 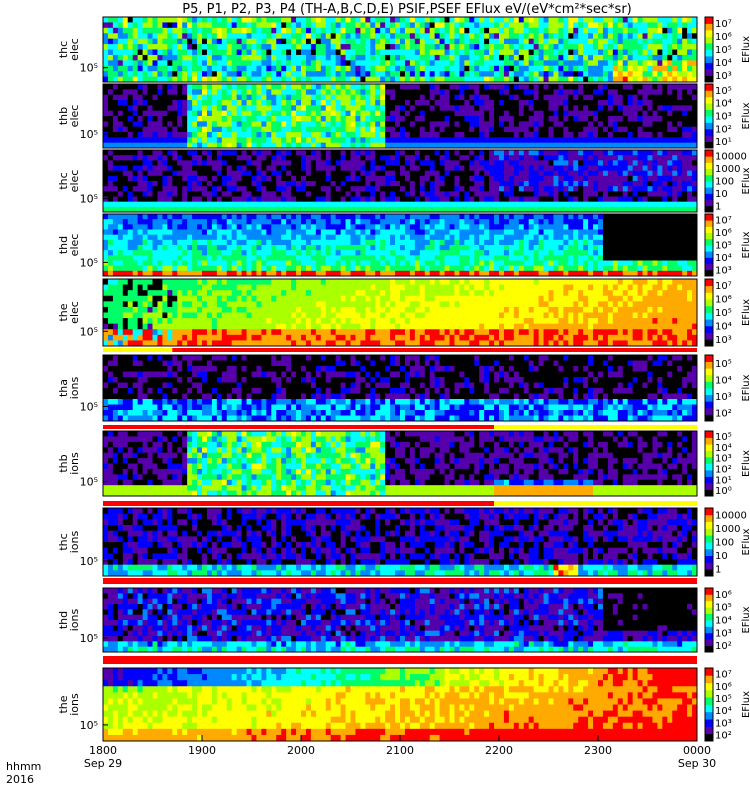 What do you see at coordinates (74, 49) in the screenshot?
I see `panel-species-label: elec` at bounding box center [74, 49].